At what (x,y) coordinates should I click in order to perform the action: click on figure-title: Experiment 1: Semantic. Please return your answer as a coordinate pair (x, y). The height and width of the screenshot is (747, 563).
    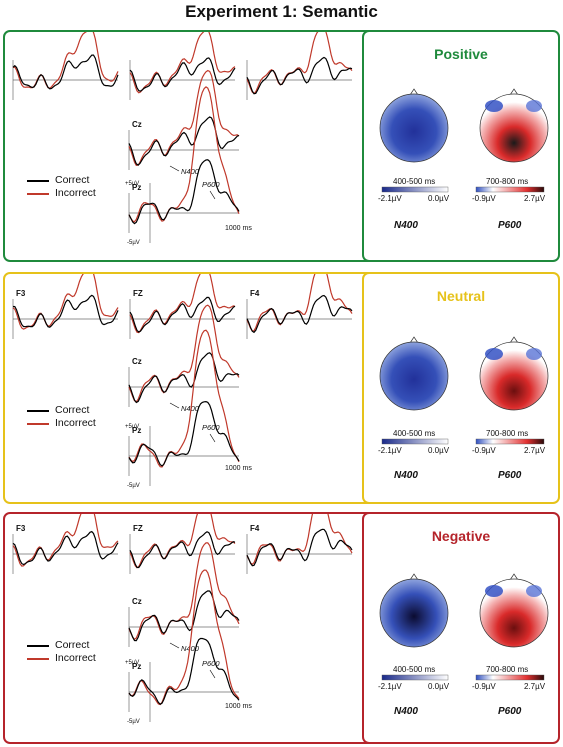
    Looking at the image, I should click on (281, 11).